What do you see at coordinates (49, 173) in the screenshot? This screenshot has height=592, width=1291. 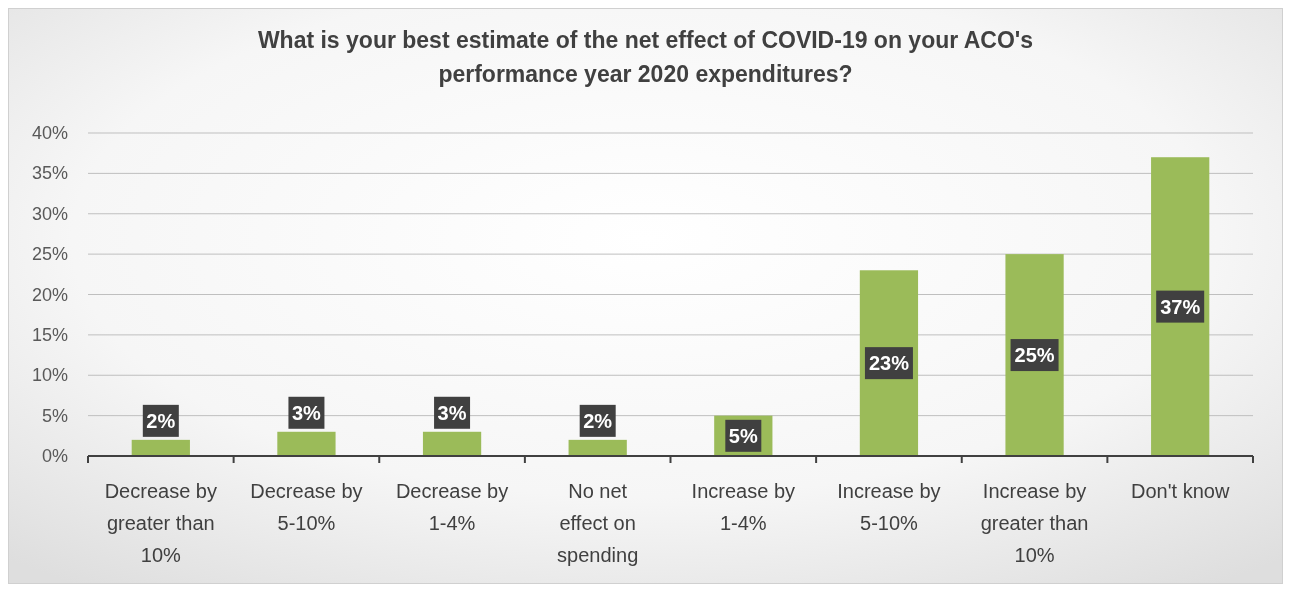 I see `y-tick-label: 35%` at bounding box center [49, 173].